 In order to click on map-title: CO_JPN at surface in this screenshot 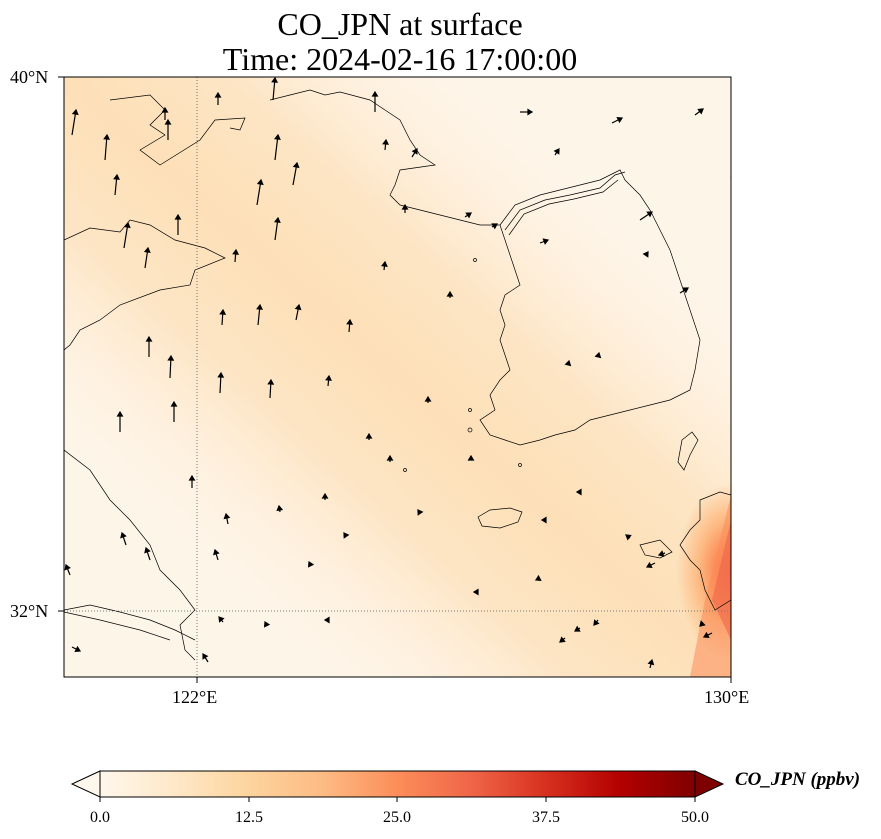, I will do `click(400, 24)`.